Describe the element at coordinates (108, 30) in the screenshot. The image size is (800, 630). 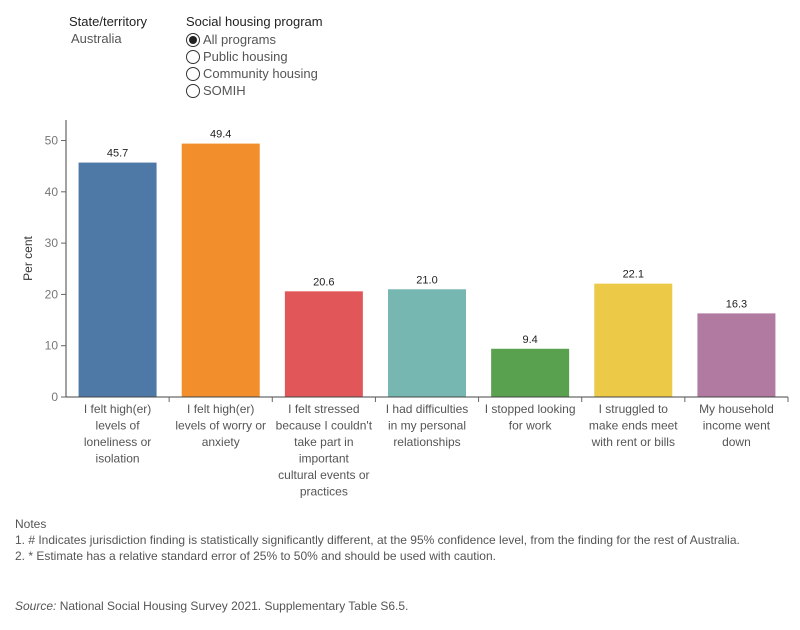
I see `state-filter: State/territory Australia` at that location.